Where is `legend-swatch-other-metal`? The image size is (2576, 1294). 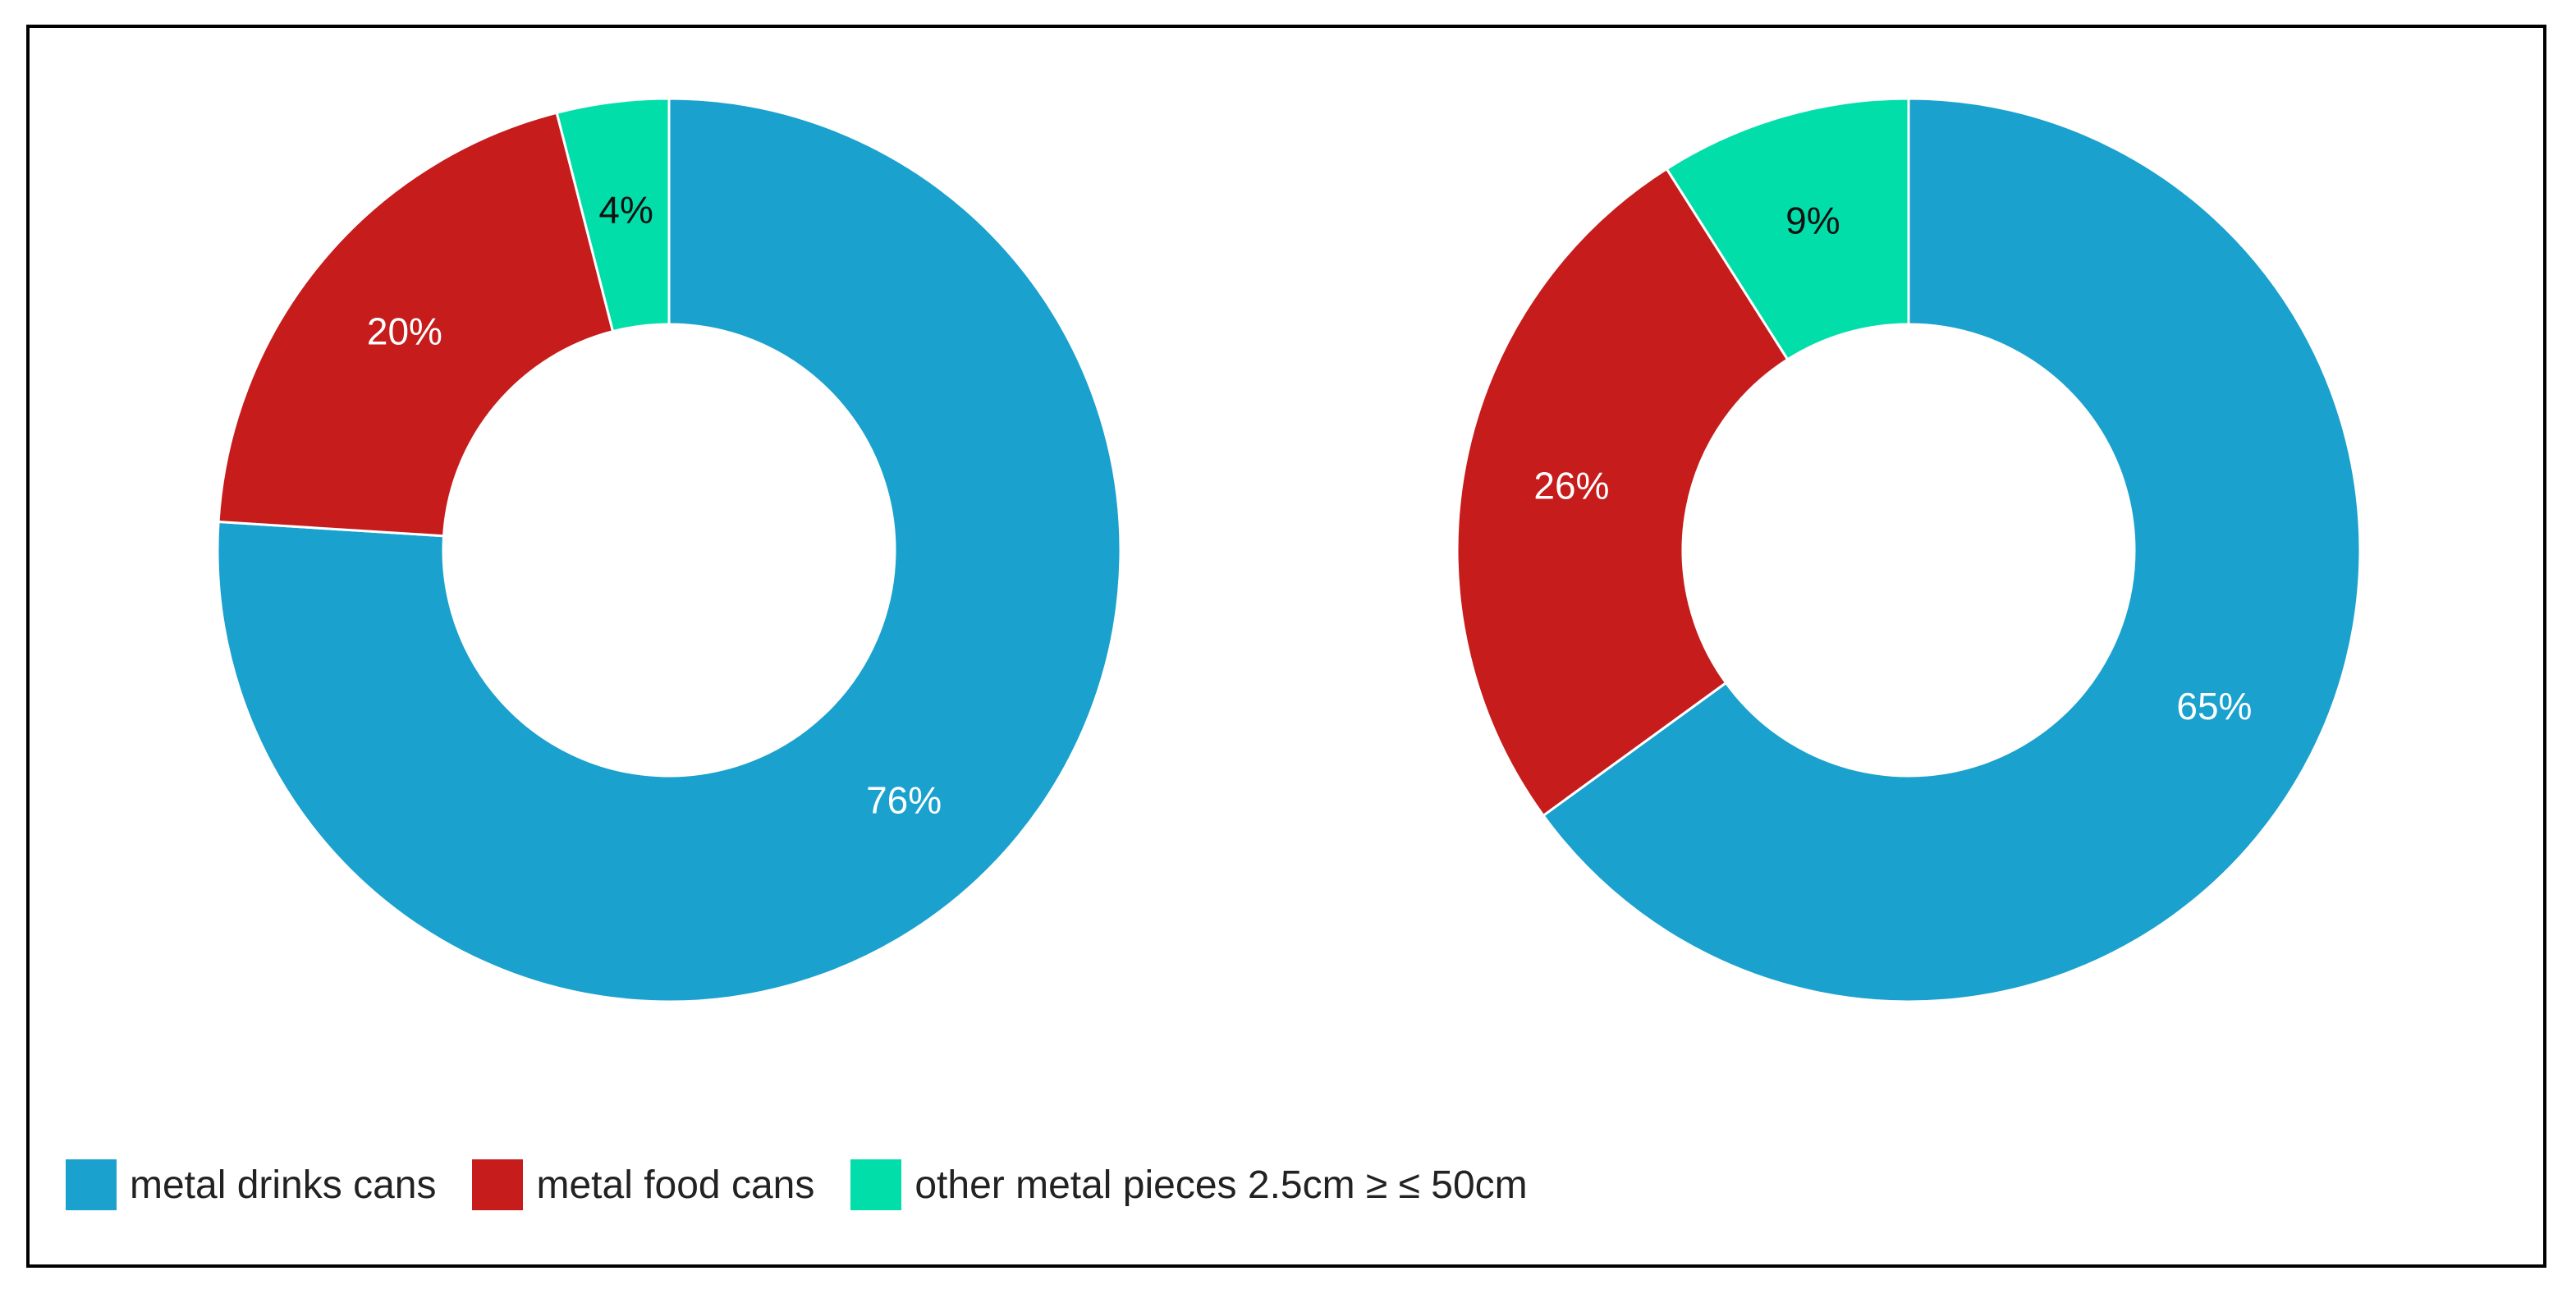 legend-swatch-other-metal is located at coordinates (876, 1184).